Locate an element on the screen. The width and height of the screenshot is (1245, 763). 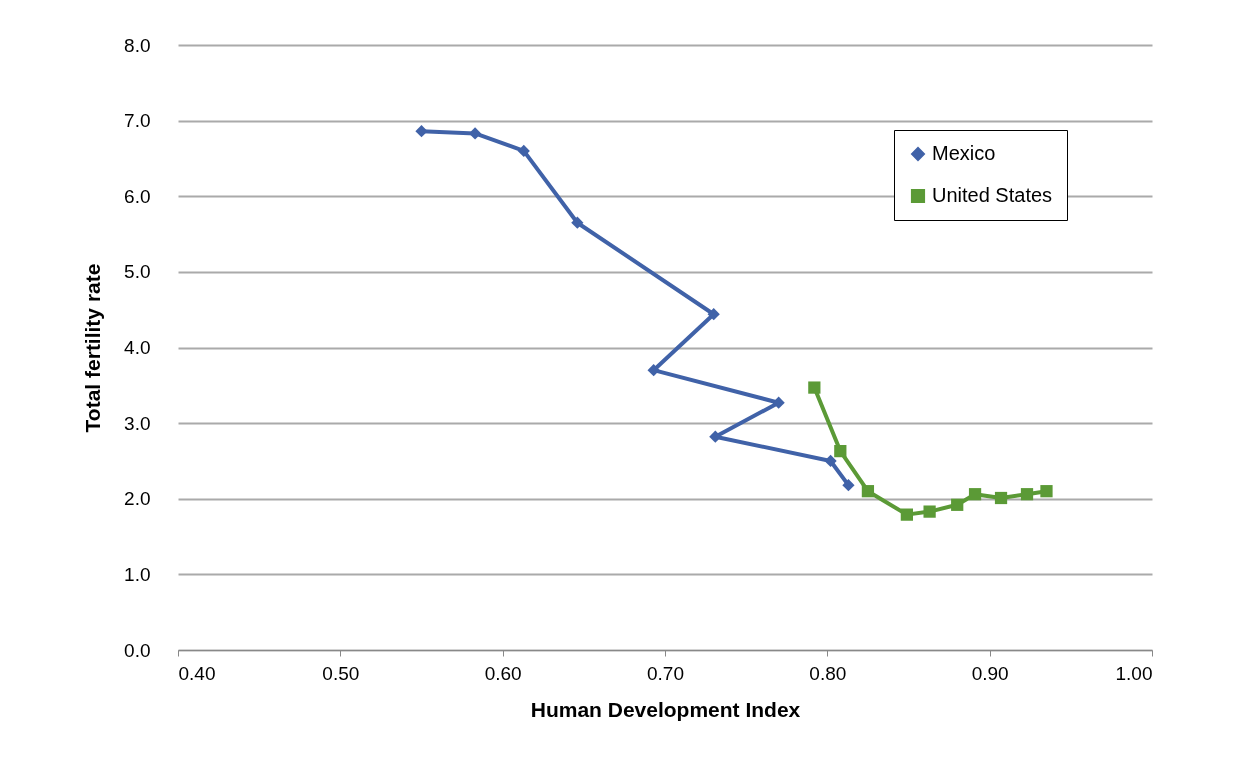
y-tick-label: 4.0 is located at coordinates (137, 347).